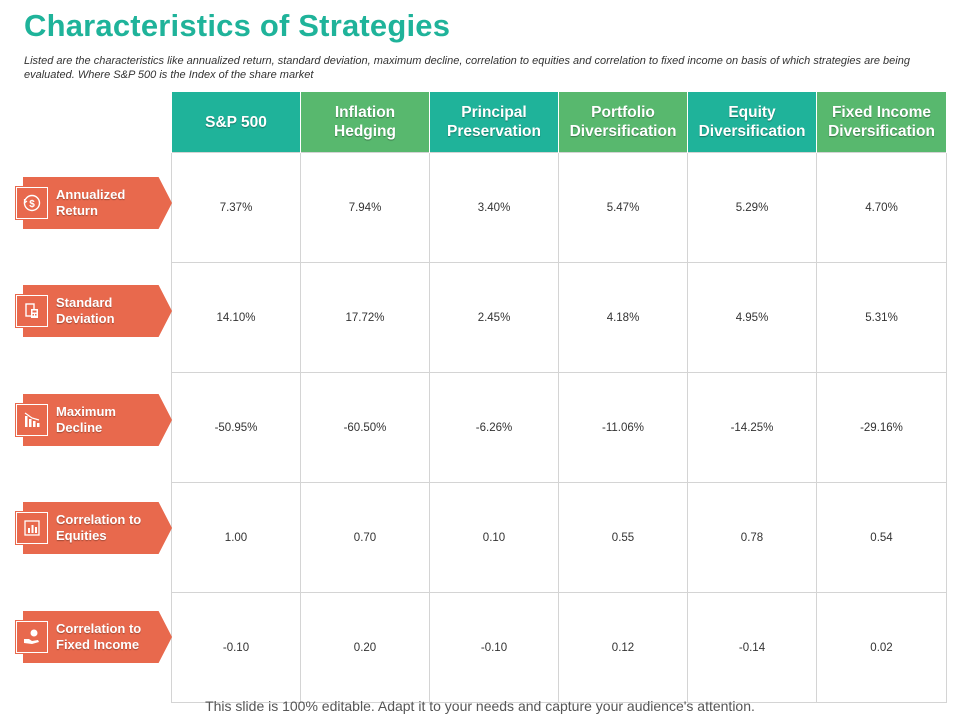  What do you see at coordinates (881, 317) in the screenshot?
I see `table-cell: 5.31%` at bounding box center [881, 317].